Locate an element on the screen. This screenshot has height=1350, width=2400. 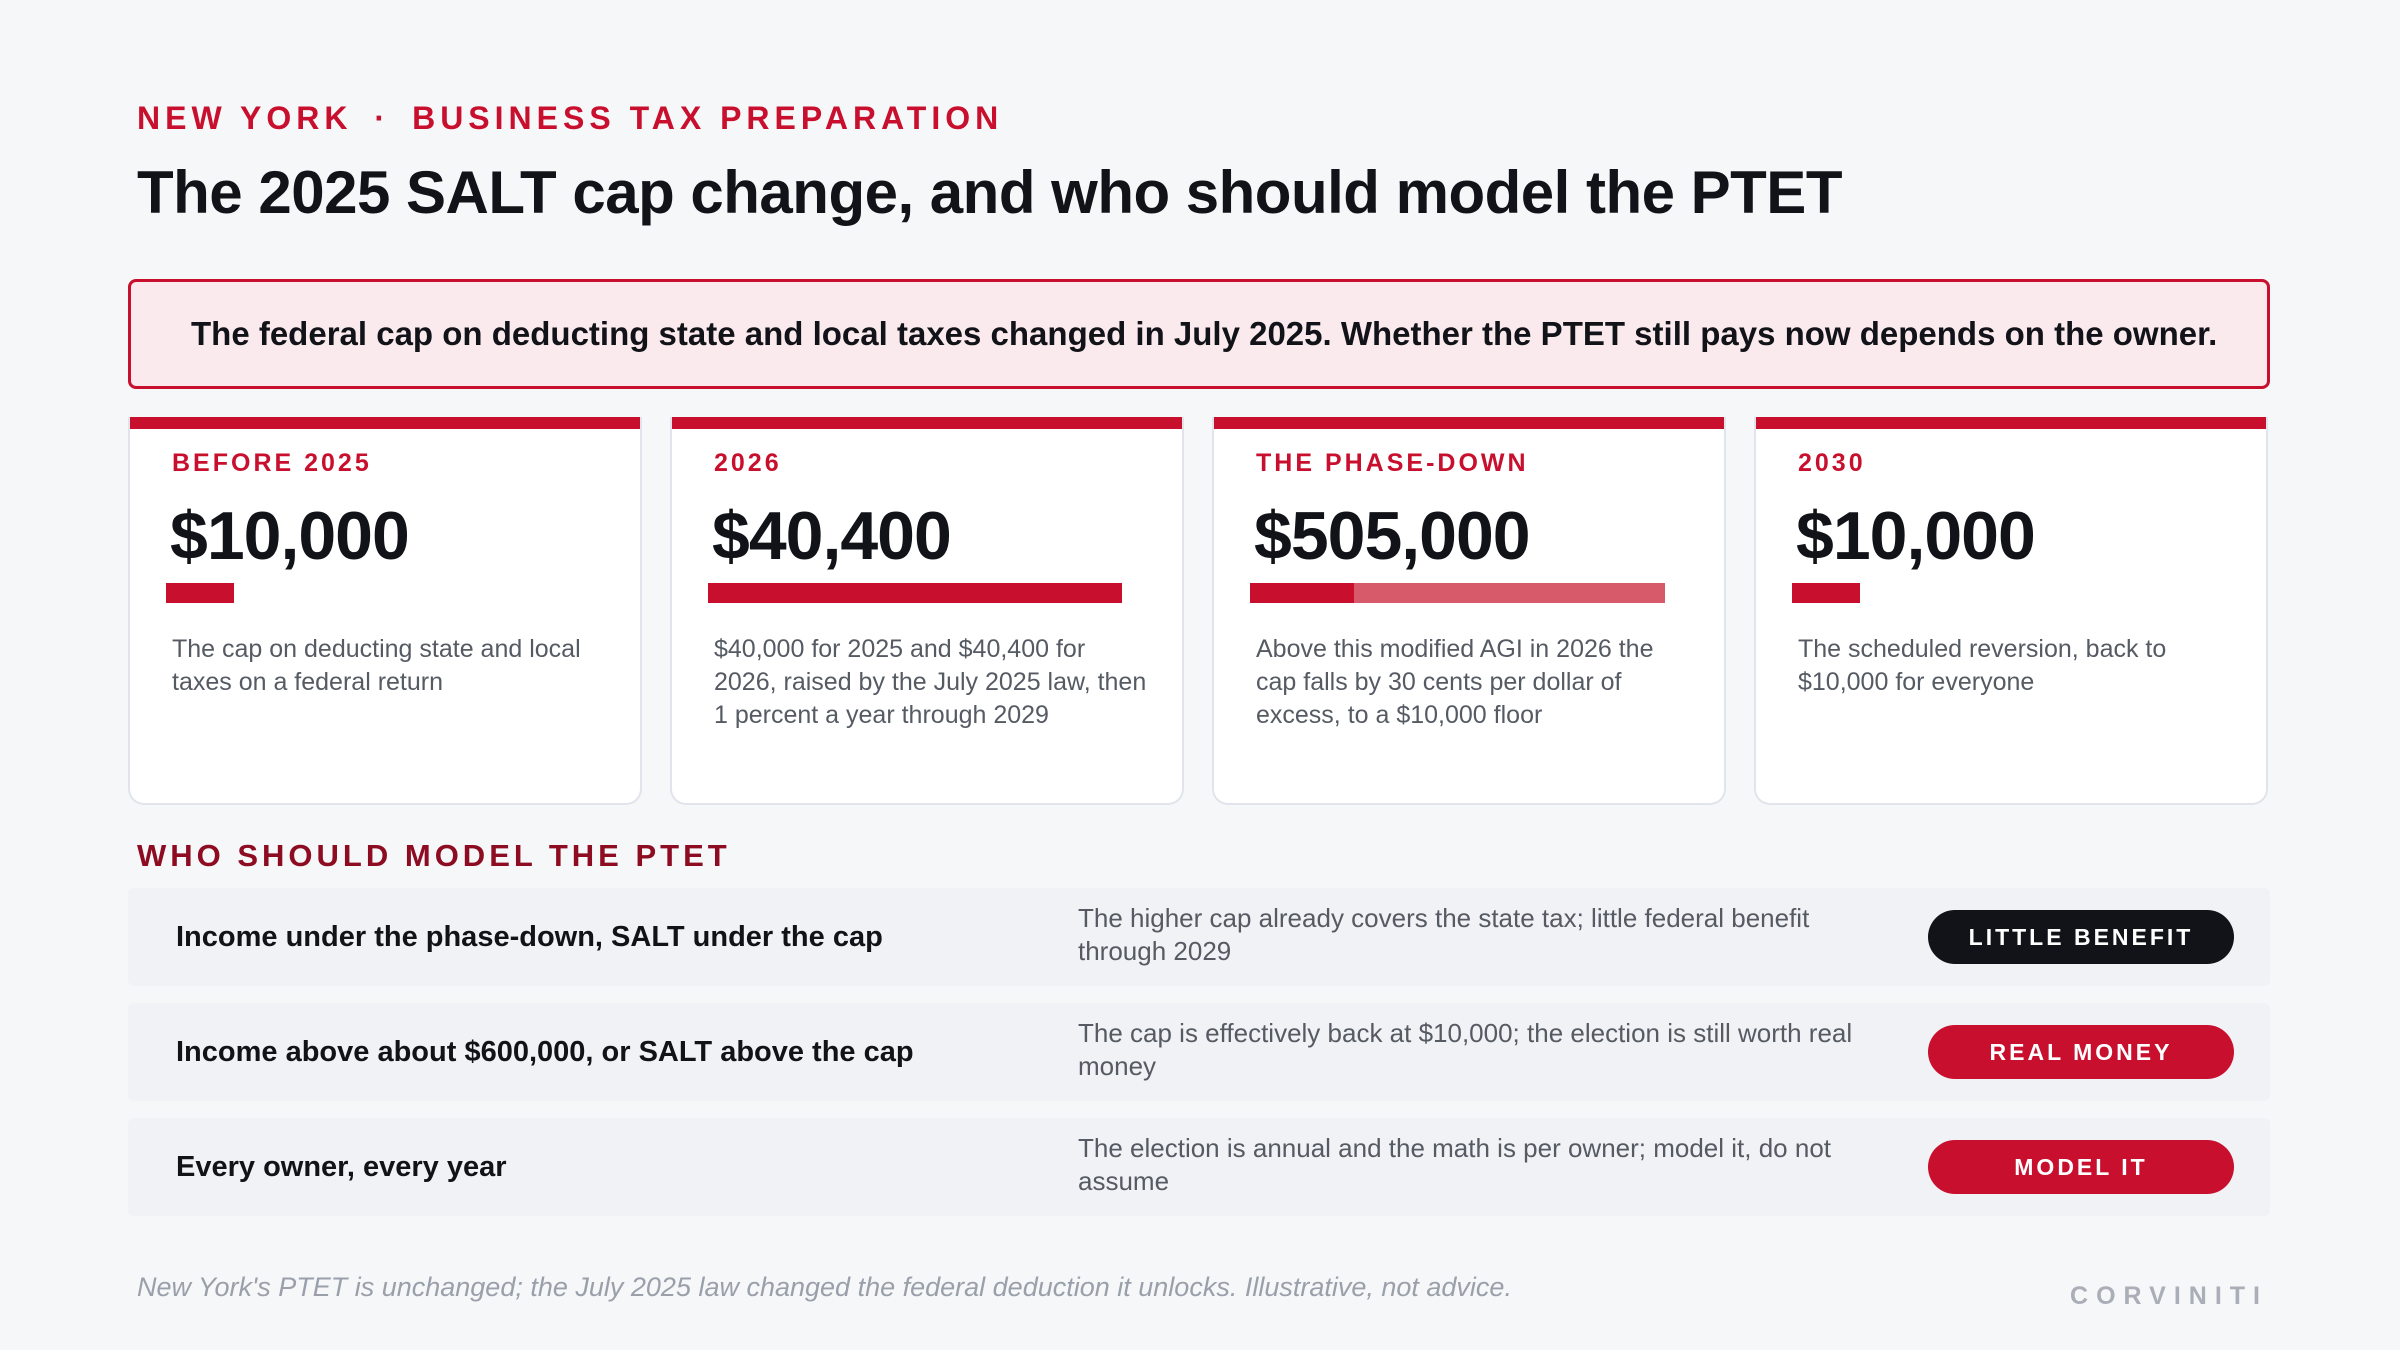
verdict-badge: LITTLE BENEFIT is located at coordinates (2081, 937).